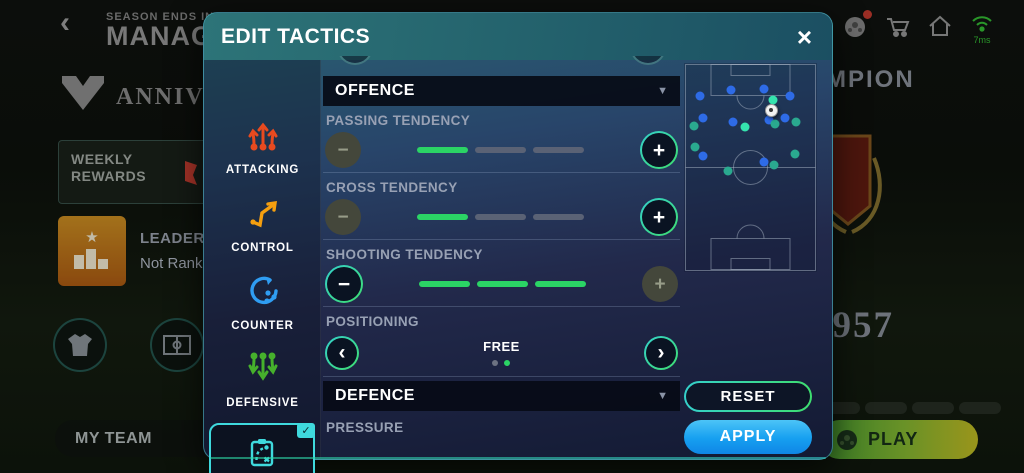 The height and width of the screenshot is (473, 1024). I want to click on modal-bottom-accent, so click(518, 458).